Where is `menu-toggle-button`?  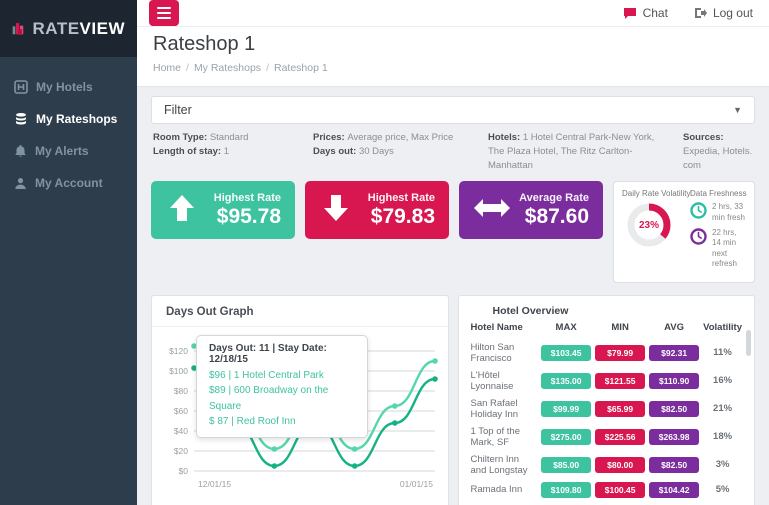
menu-toggle-button is located at coordinates (164, 13).